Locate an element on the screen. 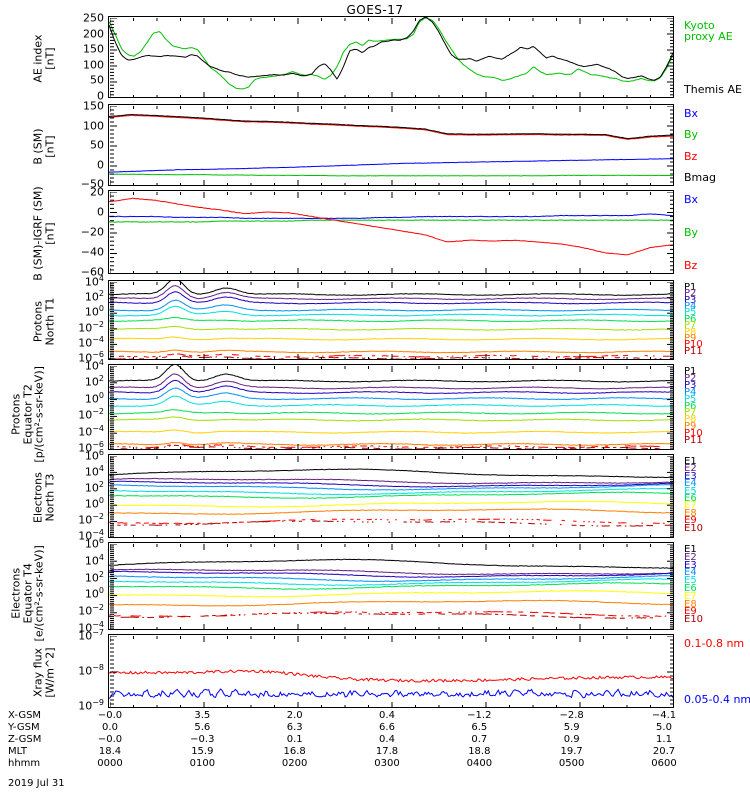 The height and width of the screenshot is (800, 750). x-axis-tick-value: 0.7 is located at coordinates (479, 739).